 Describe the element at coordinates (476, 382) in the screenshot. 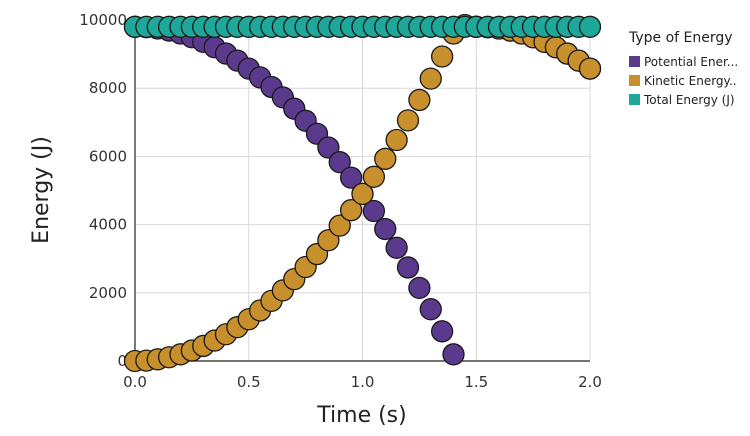

I see `x-tick-label: 1.5` at that location.